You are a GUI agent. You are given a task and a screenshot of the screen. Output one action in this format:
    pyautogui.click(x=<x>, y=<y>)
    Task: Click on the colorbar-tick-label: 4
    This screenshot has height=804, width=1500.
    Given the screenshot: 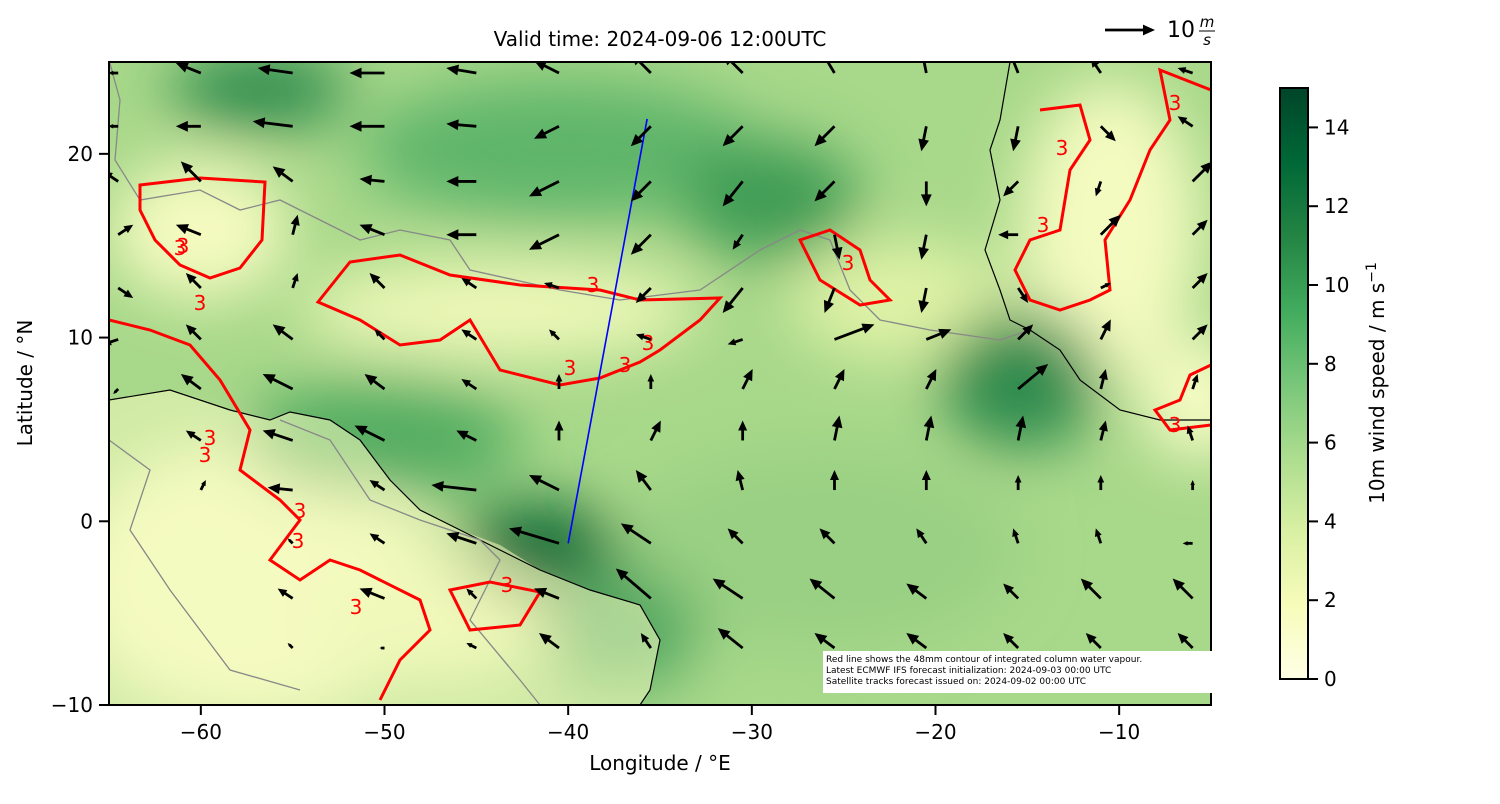 What is the action you would take?
    pyautogui.click(x=1330, y=521)
    